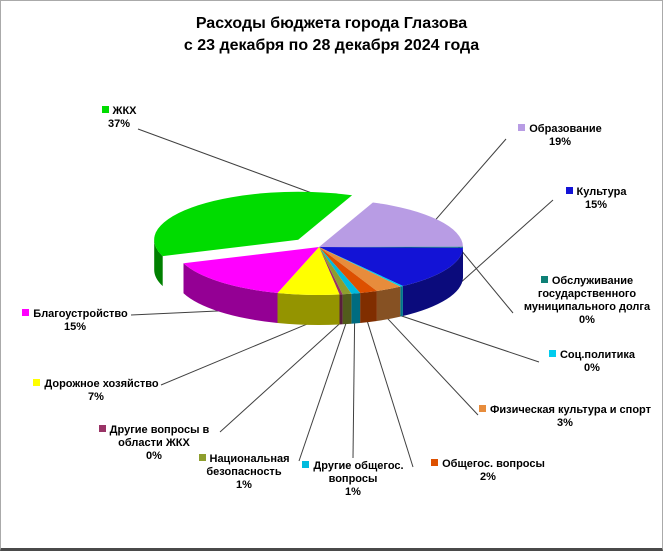  Describe the element at coordinates (80, 314) in the screenshot. I see `legend-label-text: Благоустройство` at that location.